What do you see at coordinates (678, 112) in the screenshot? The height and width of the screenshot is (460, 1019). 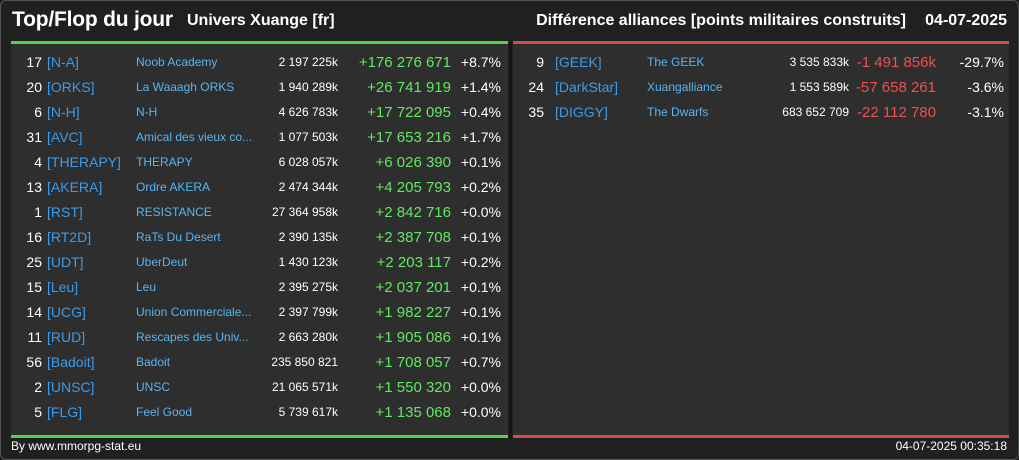 I see `alliance-name-link: The Dwarfs` at bounding box center [678, 112].